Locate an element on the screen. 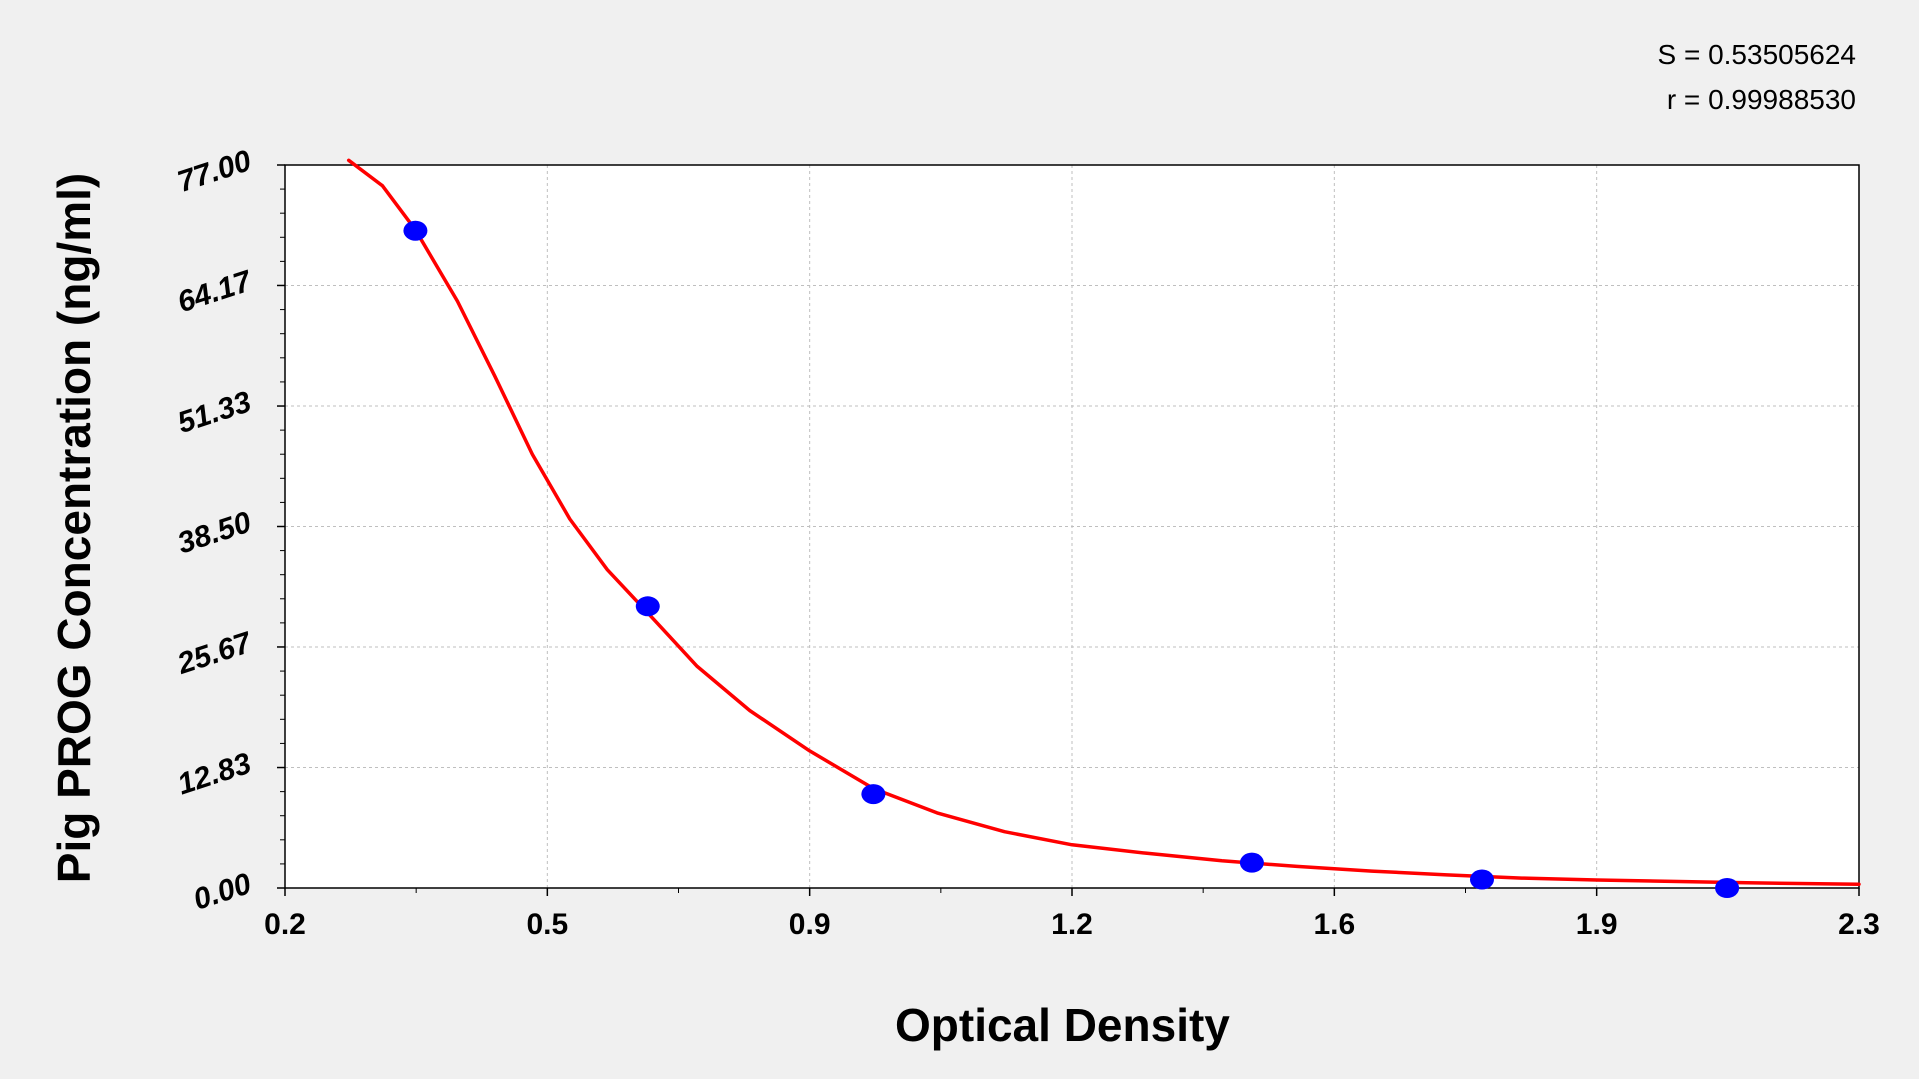 The width and height of the screenshot is (1919, 1079). y-tick-label: 38.50 is located at coordinates (215, 533).